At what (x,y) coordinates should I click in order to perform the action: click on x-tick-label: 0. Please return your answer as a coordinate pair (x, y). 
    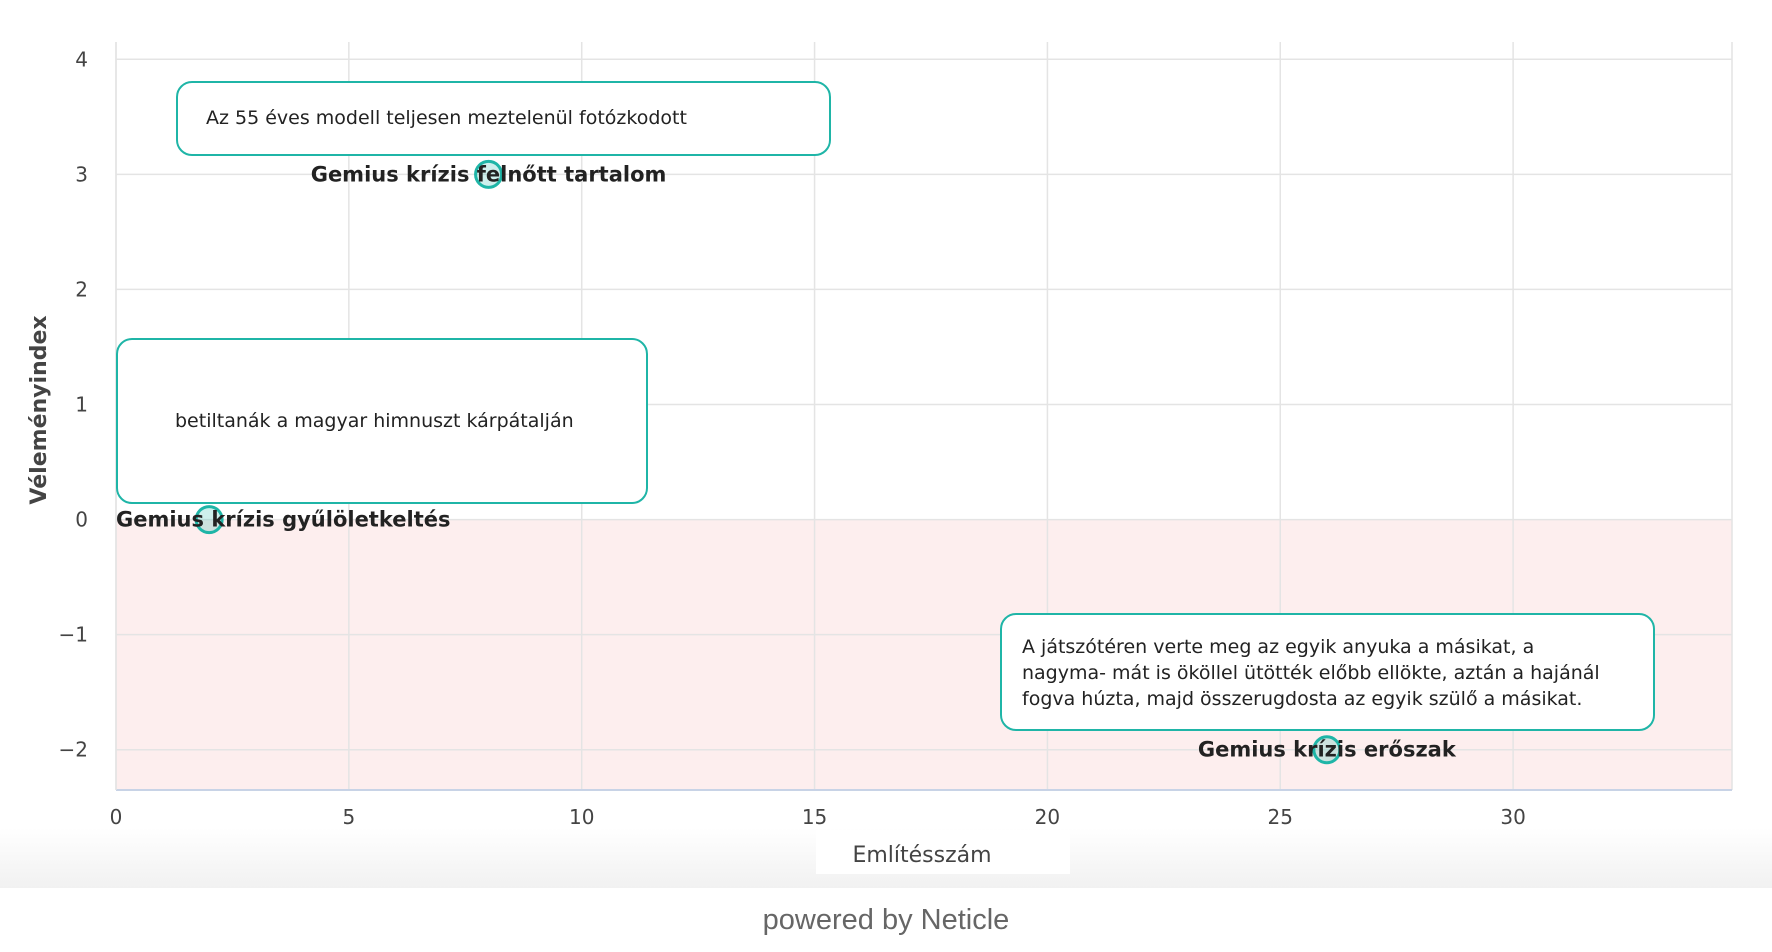
    Looking at the image, I should click on (116, 817).